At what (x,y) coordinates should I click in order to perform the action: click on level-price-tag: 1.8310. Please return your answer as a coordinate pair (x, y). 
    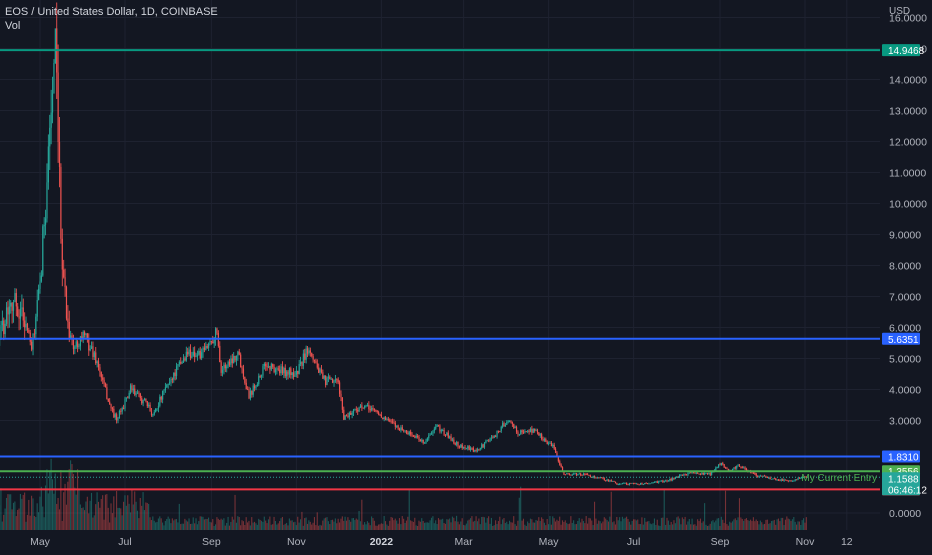
    Looking at the image, I should click on (901, 457).